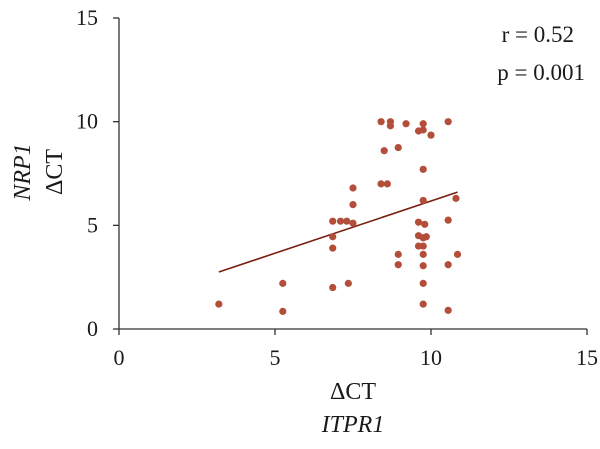 This screenshot has width=600, height=449. I want to click on x-ticks: 0 5 10 15, so click(356, 349).